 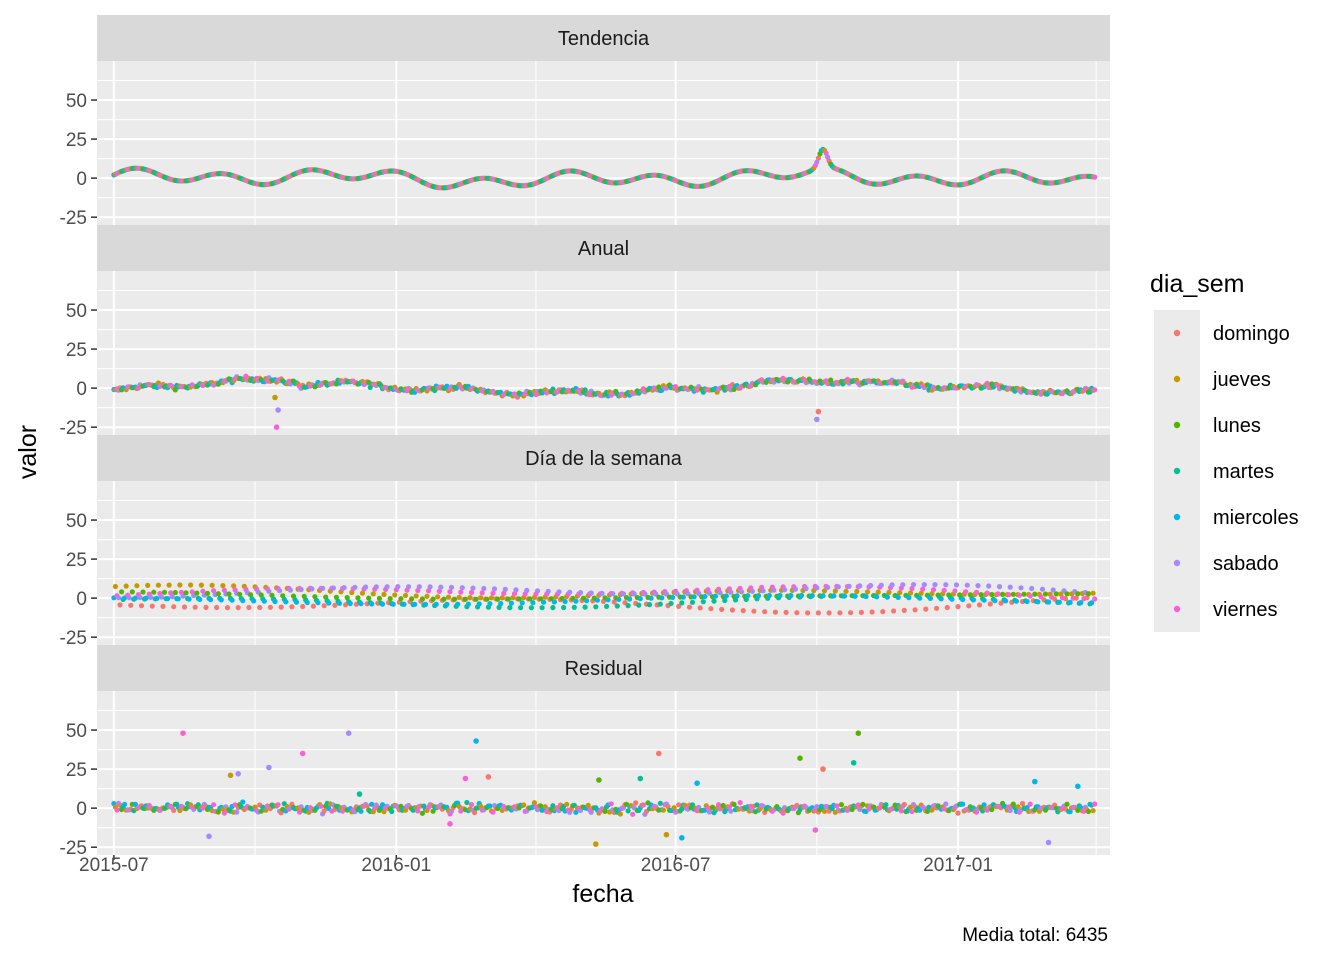 What do you see at coordinates (81, 809) in the screenshot?
I see `y-tick-label: 0` at bounding box center [81, 809].